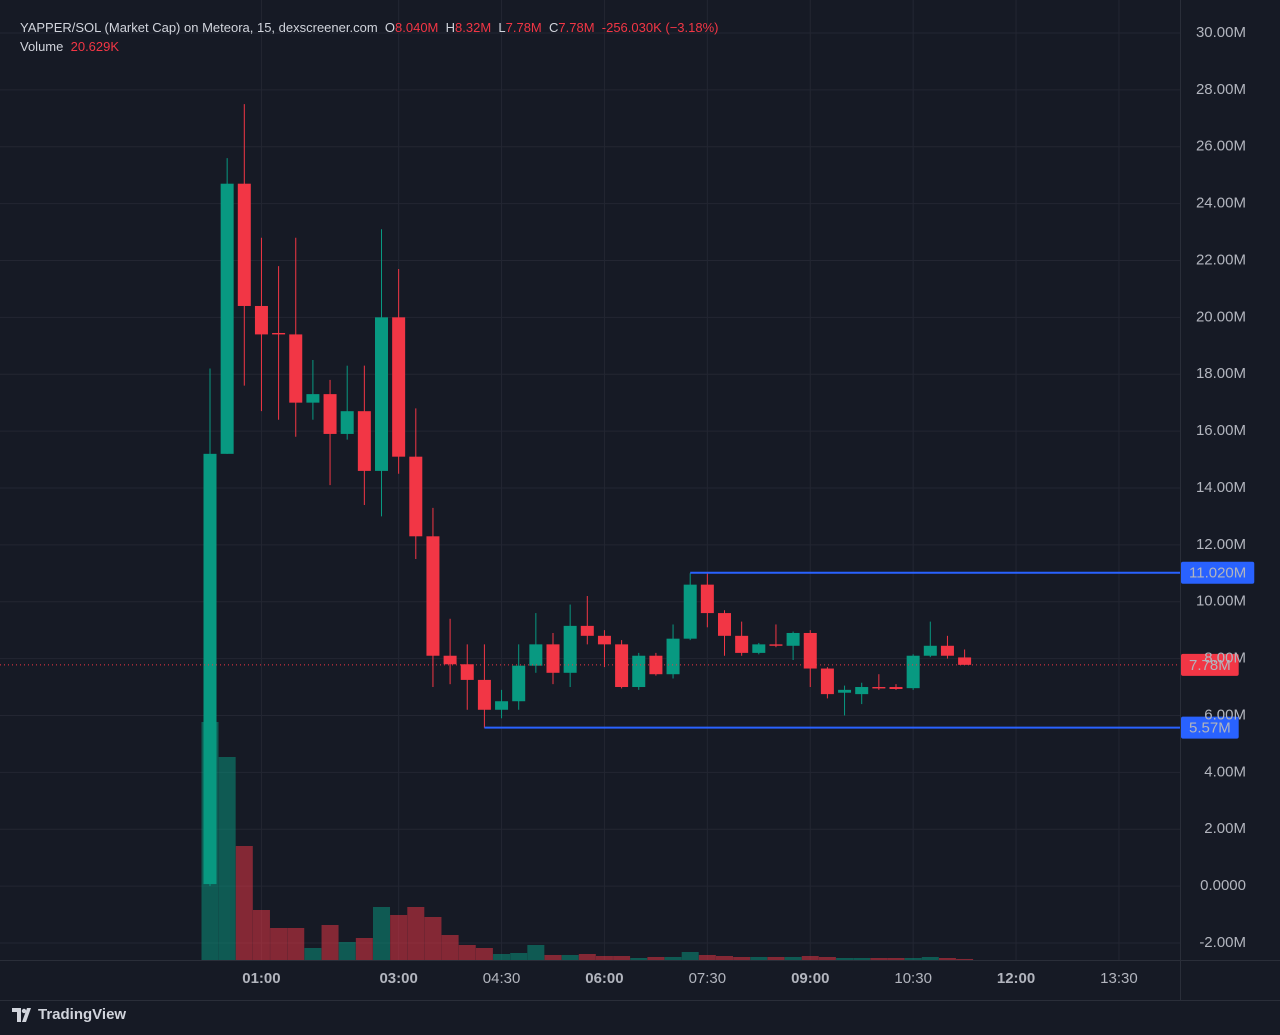 Image resolution: width=1280 pixels, height=1035 pixels. Describe the element at coordinates (913, 978) in the screenshot. I see `x-tick-label: 10:30` at that location.